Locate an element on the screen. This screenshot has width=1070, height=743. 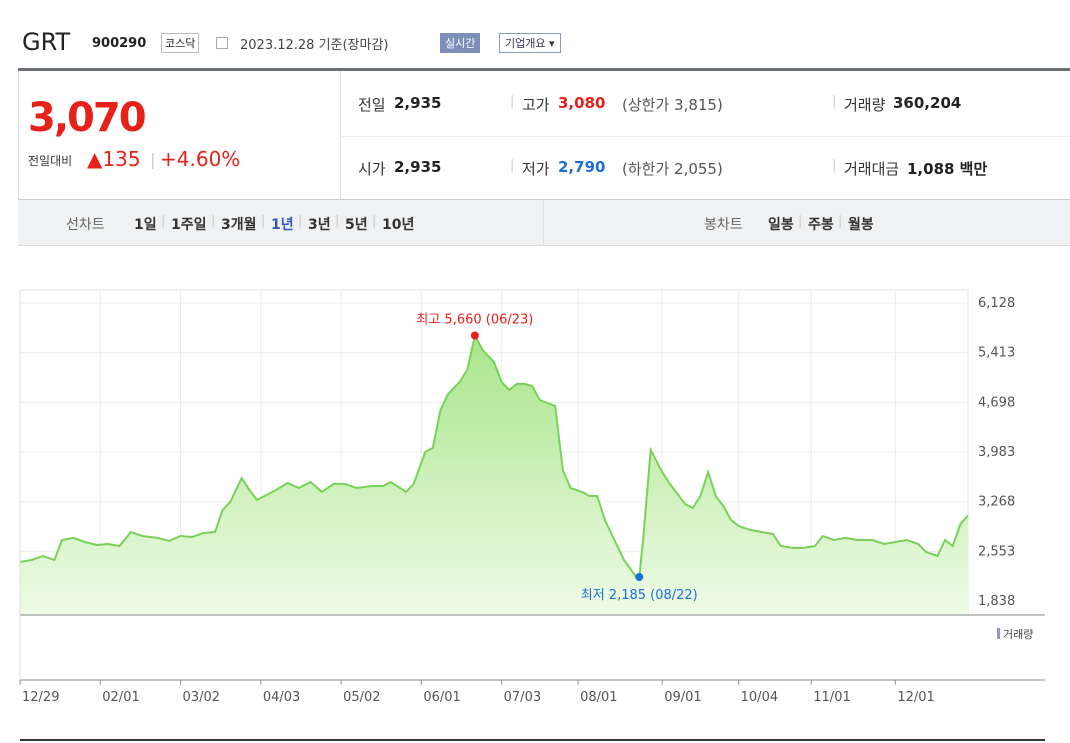
date: 2023.12.28 기준(장마감) is located at coordinates (314, 45).